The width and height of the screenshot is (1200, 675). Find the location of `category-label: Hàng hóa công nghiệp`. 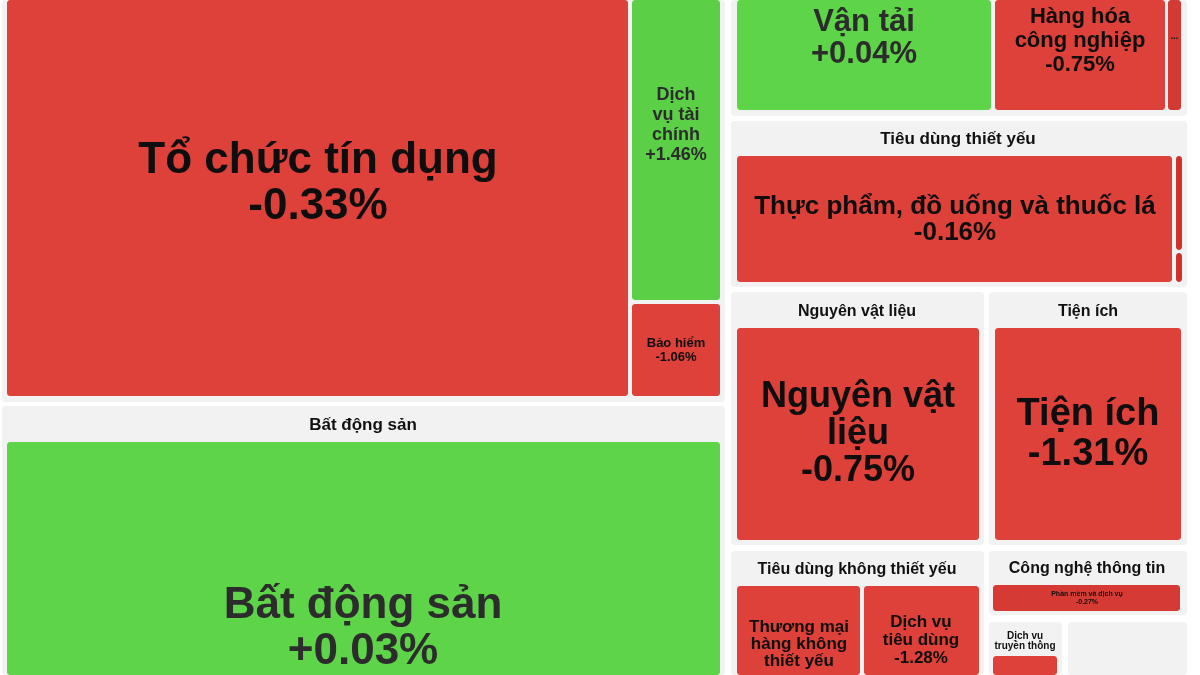

category-label: Hàng hóa công nghiệp is located at coordinates (1080, 27).